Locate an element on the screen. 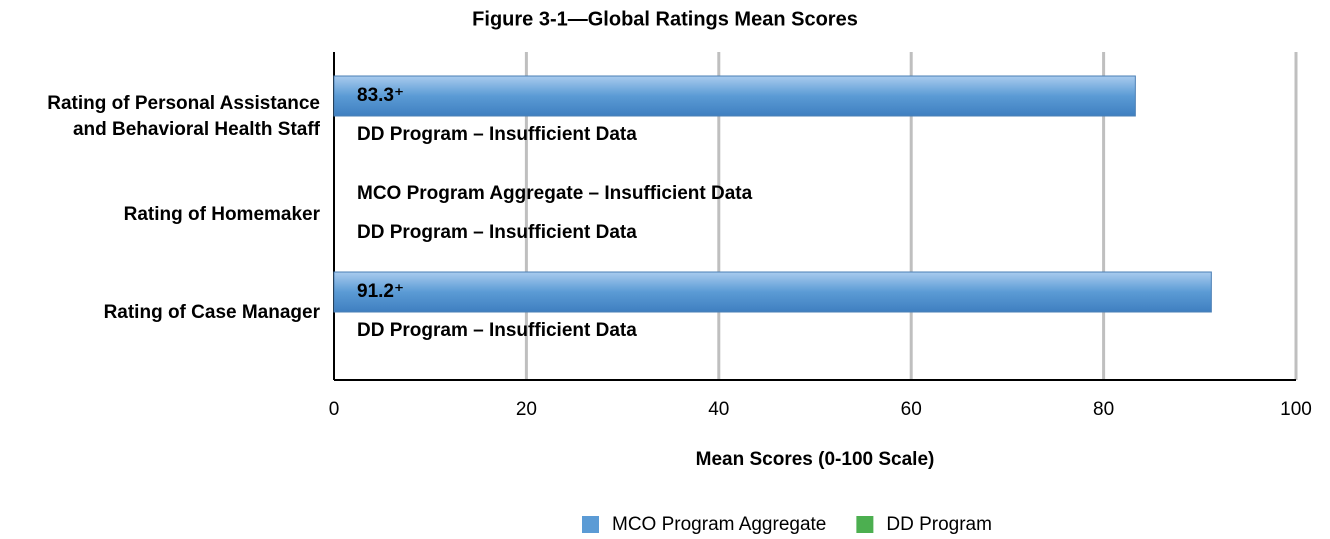  legend-label: MCO Program Aggregate is located at coordinates (719, 524).